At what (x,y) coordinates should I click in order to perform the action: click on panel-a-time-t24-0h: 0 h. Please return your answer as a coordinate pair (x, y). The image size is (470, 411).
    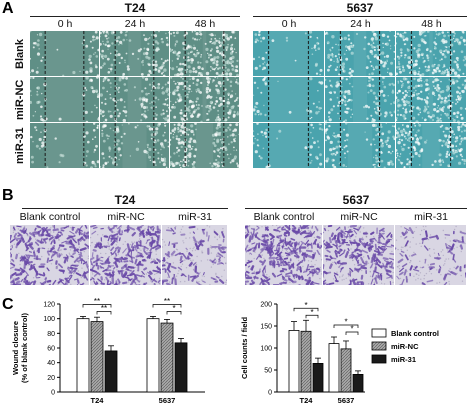
    Looking at the image, I should click on (65, 24).